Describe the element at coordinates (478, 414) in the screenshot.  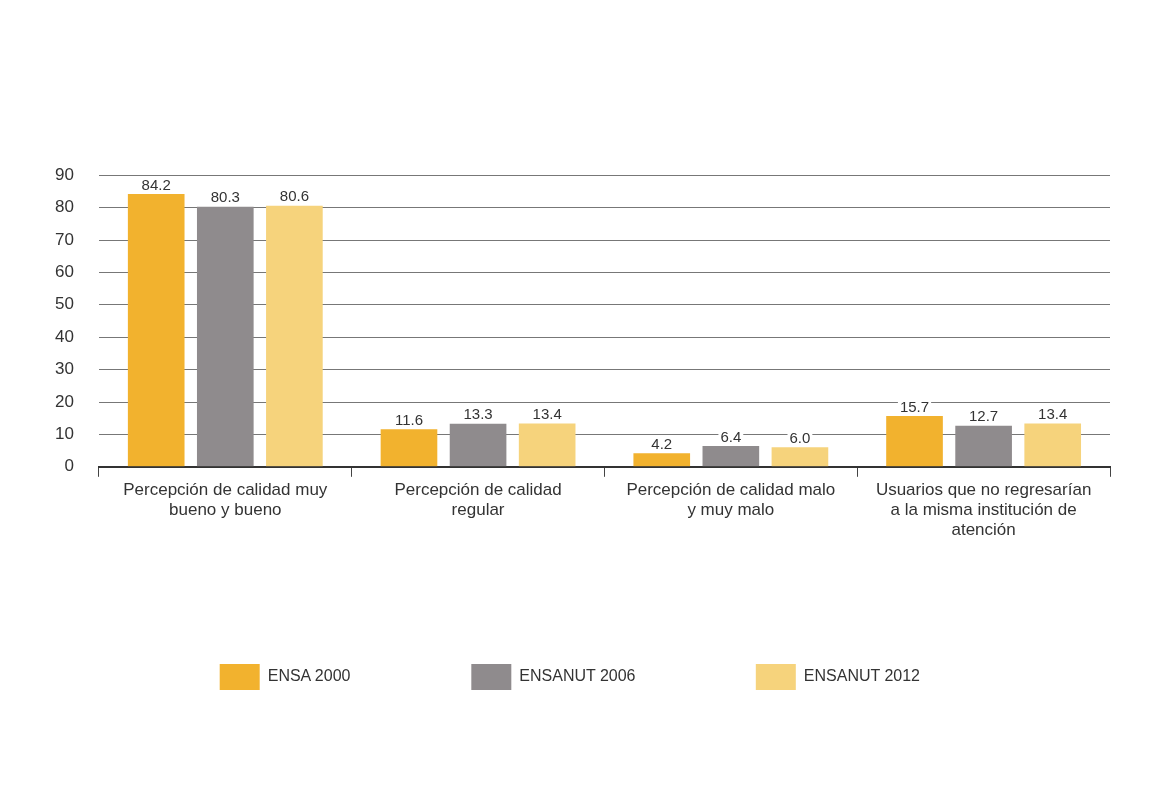
I see `data-label: 13.3` at that location.